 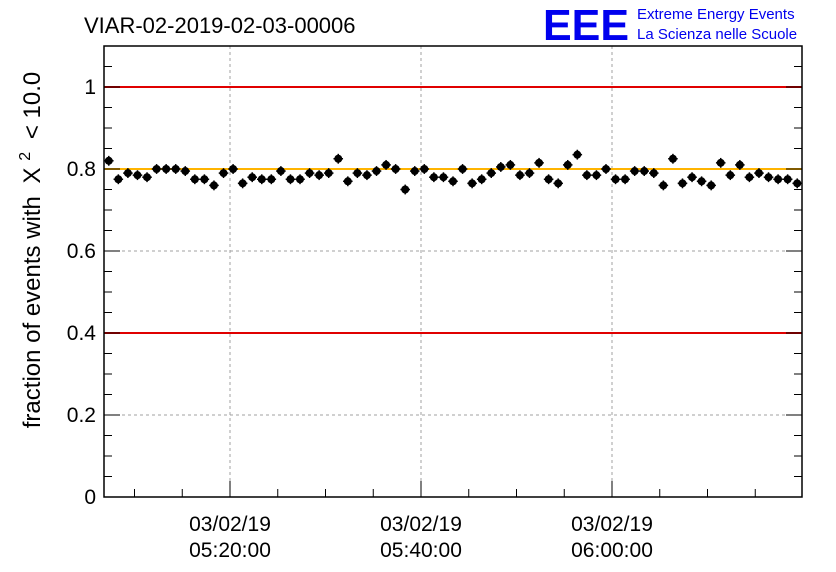 I want to click on y-tick-labels: 0 0.2 0.4 0.6 0.8 1, so click(x=82, y=292).